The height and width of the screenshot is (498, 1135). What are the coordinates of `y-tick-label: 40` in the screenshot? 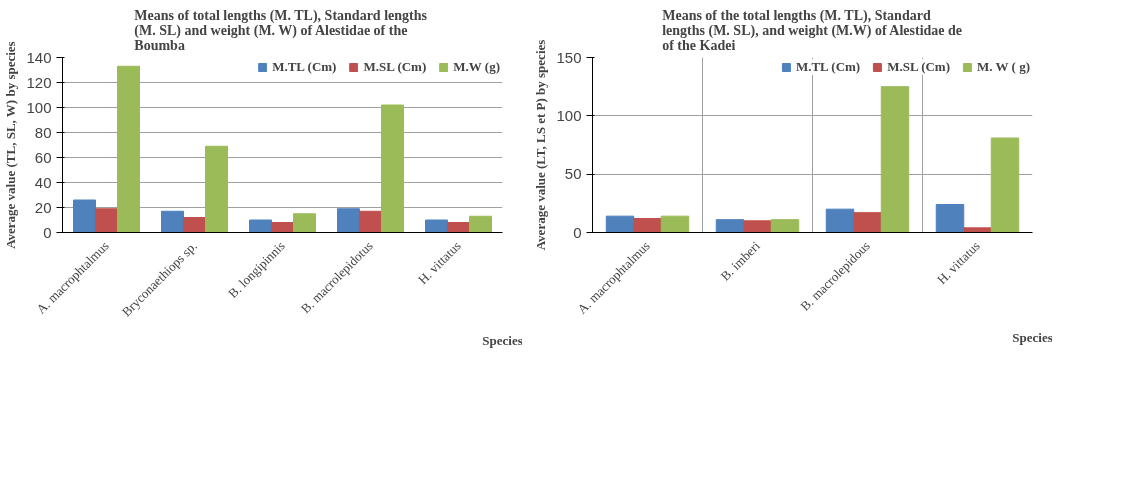 It's located at (43, 182).